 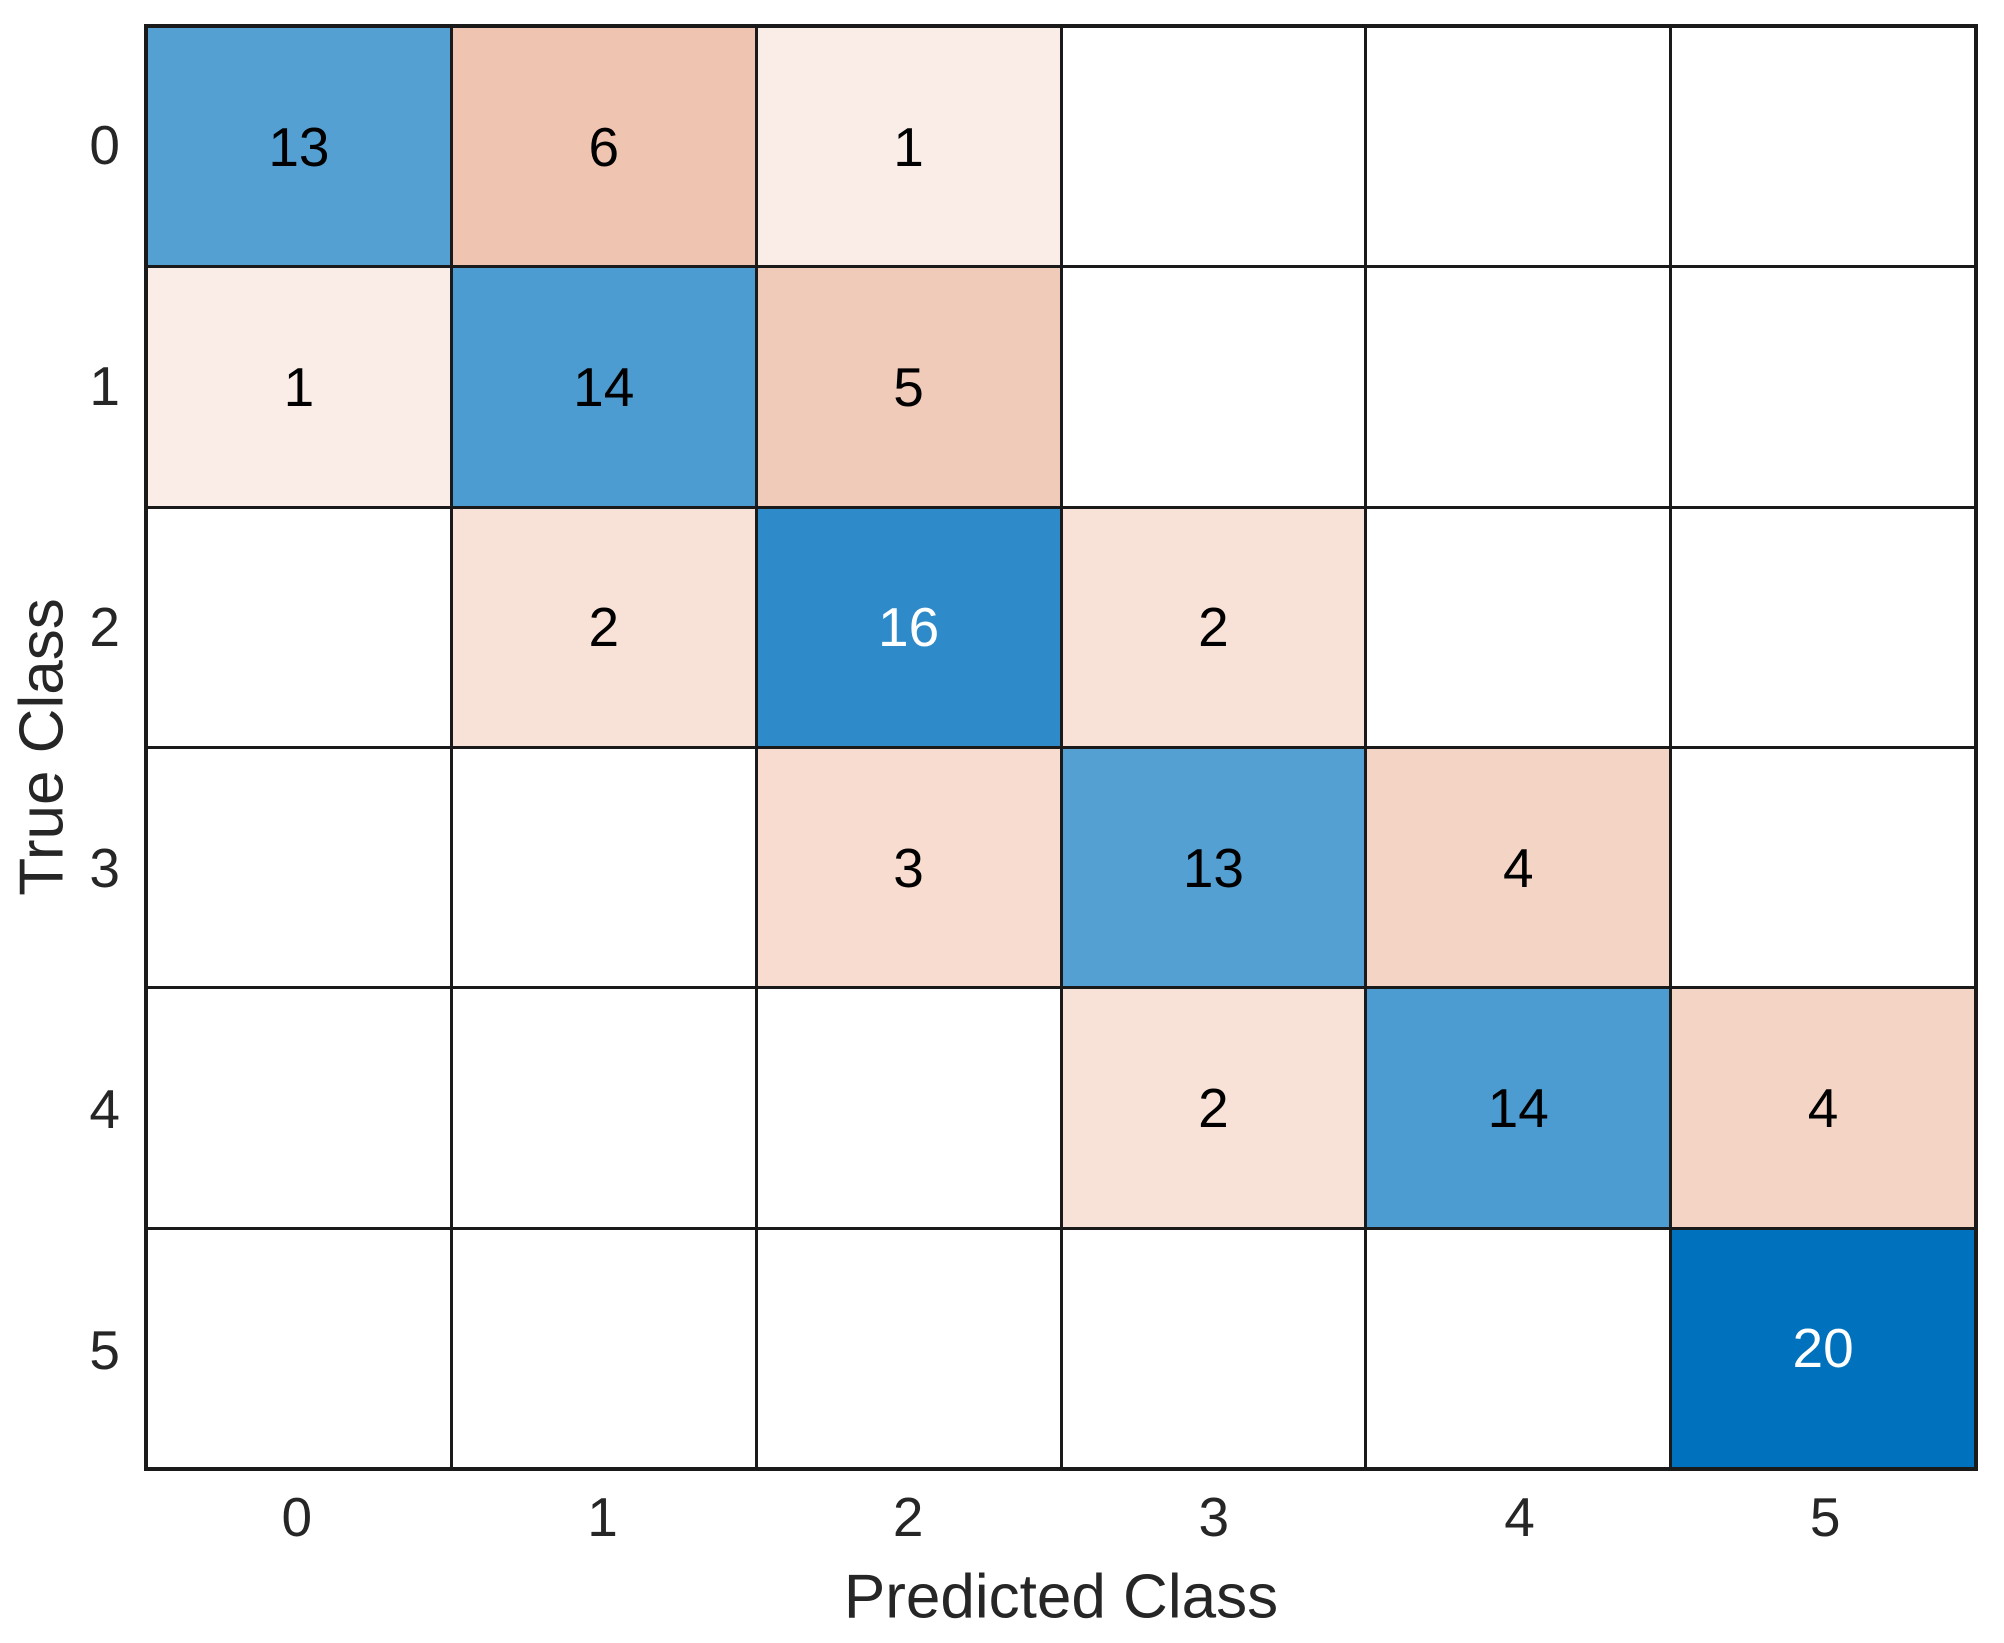 I want to click on matrix-cell: 6, so click(x=603, y=147).